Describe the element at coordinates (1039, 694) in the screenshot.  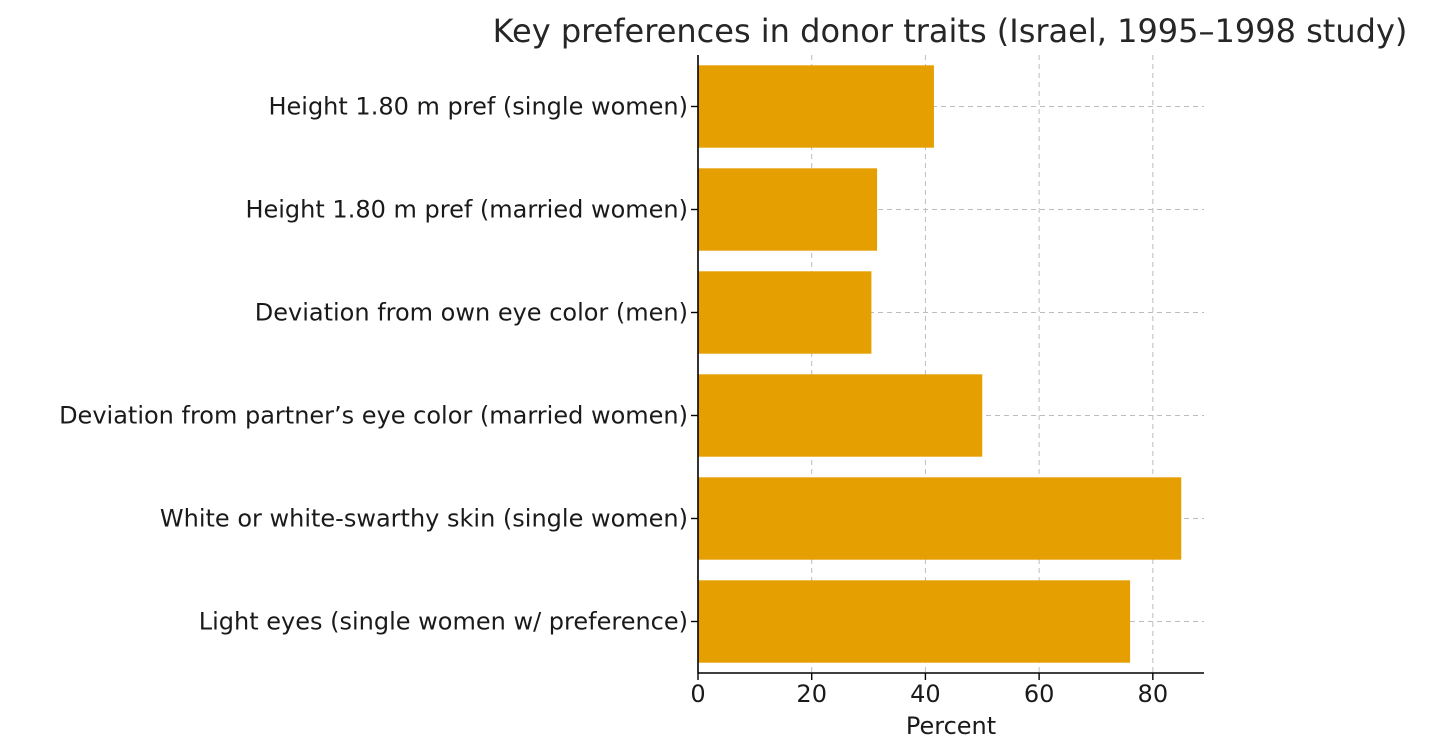
I see `x-tick-label-3: 60` at that location.